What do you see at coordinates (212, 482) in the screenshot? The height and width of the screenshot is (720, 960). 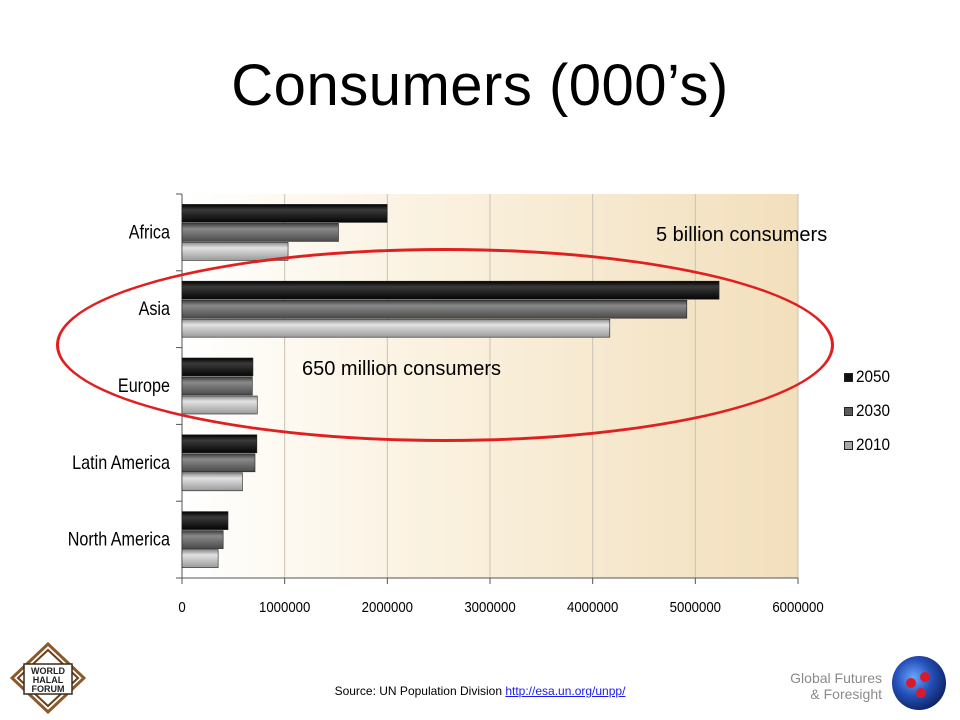 I see `bar-latin-america-2010` at bounding box center [212, 482].